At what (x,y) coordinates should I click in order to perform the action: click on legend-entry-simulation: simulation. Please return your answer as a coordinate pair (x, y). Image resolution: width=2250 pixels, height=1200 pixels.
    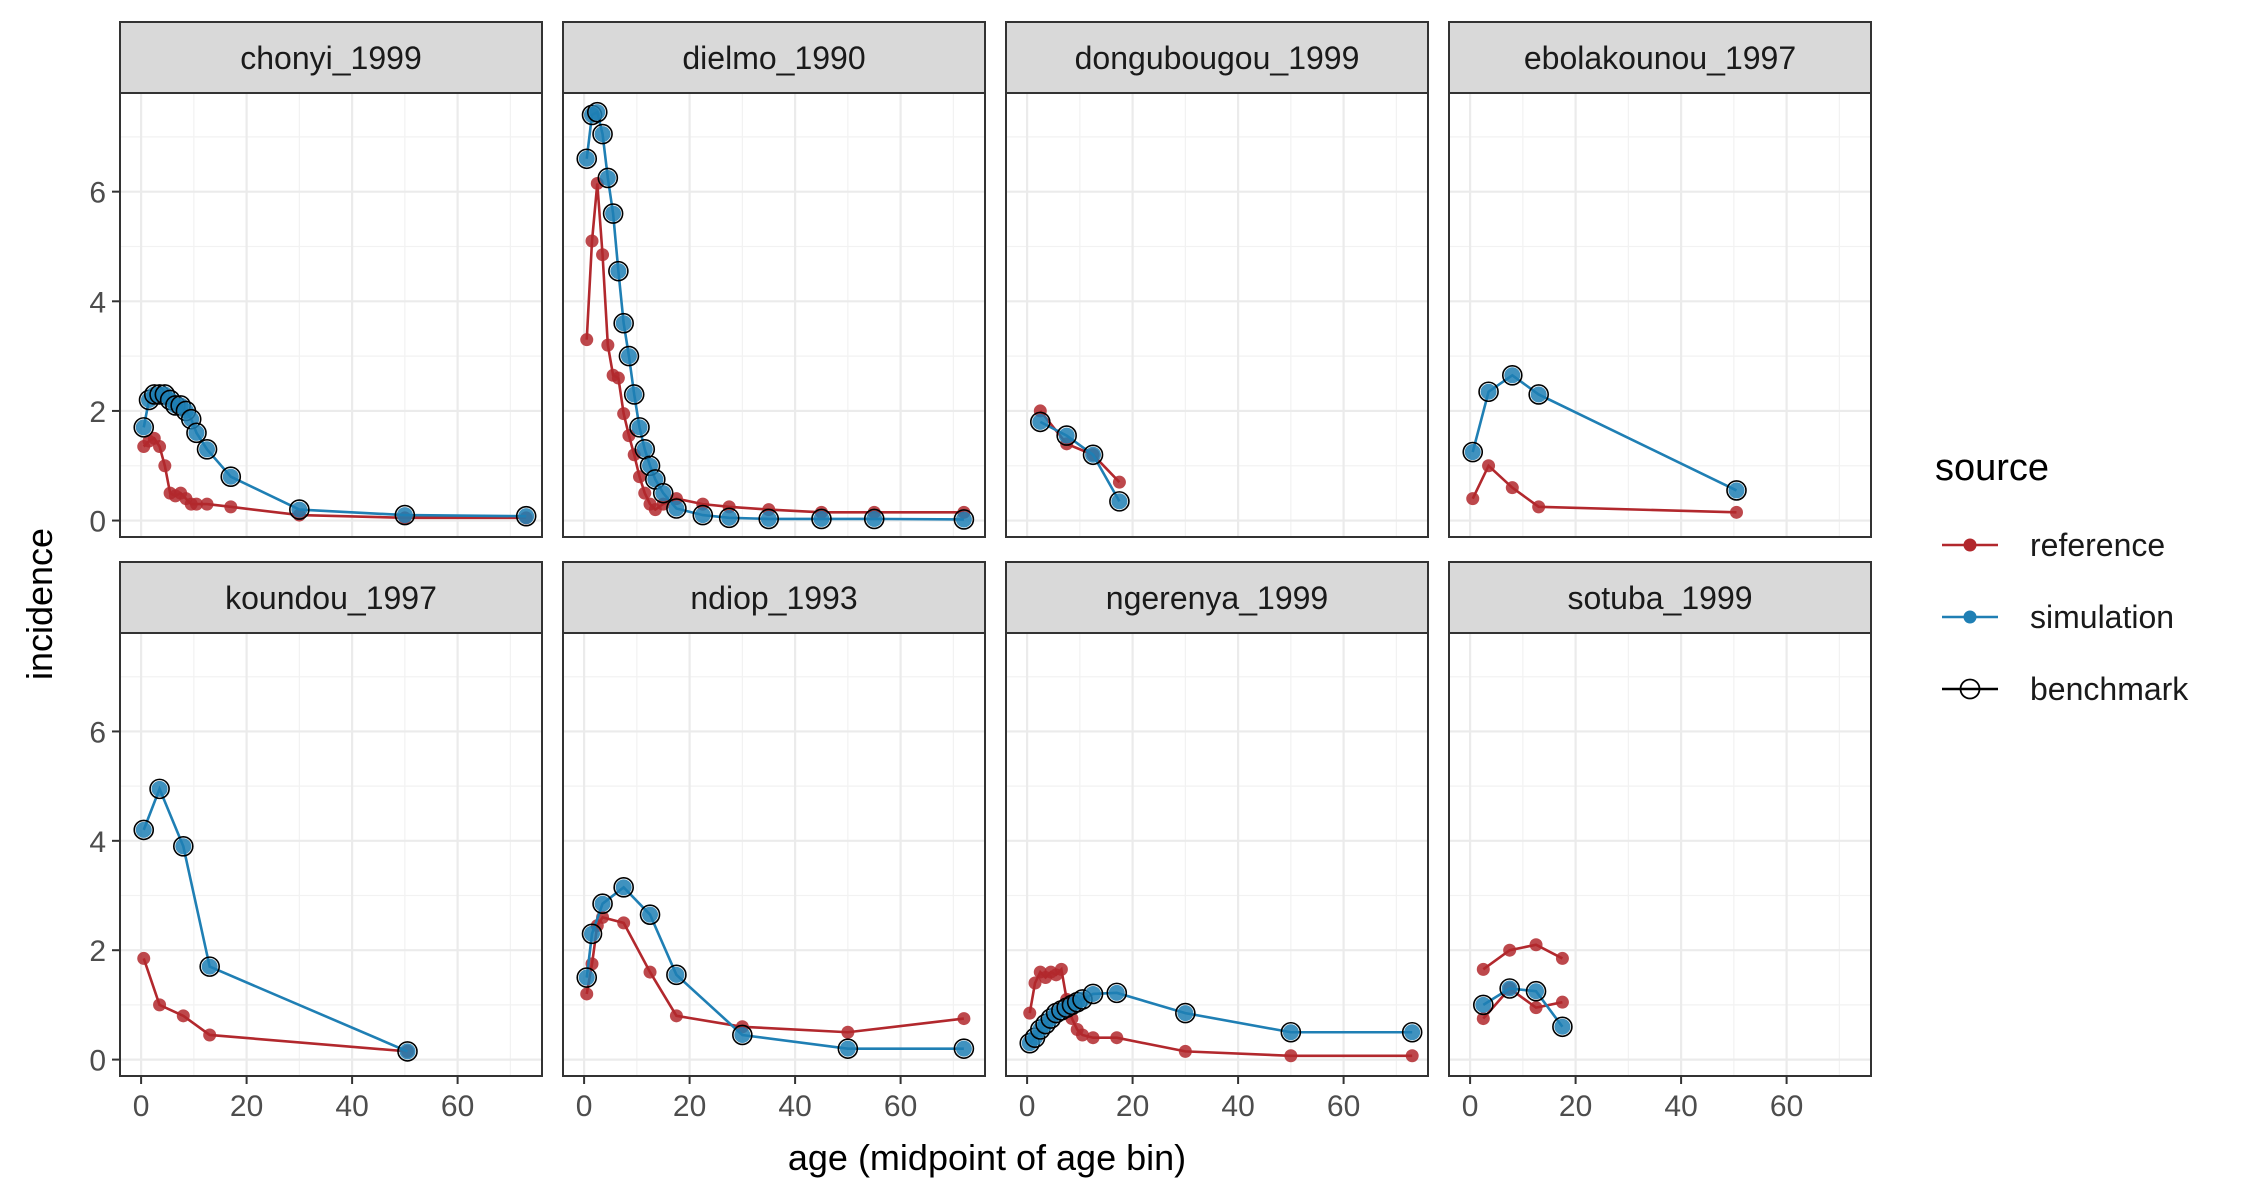
    Looking at the image, I should click on (2058, 617).